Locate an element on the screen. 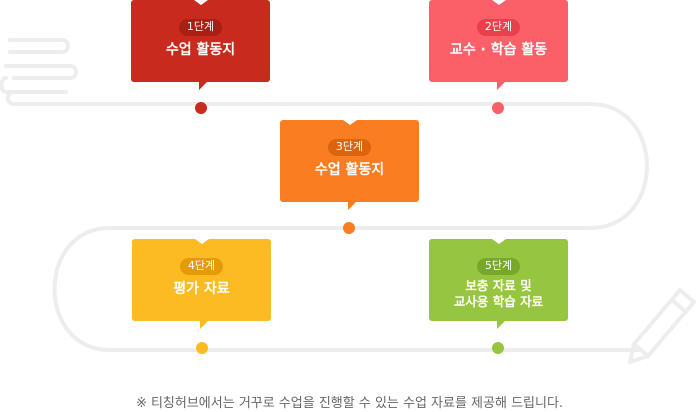 This screenshot has width=699, height=412. stage-card-1: 1단계 수업 활동지 is located at coordinates (200, 45).